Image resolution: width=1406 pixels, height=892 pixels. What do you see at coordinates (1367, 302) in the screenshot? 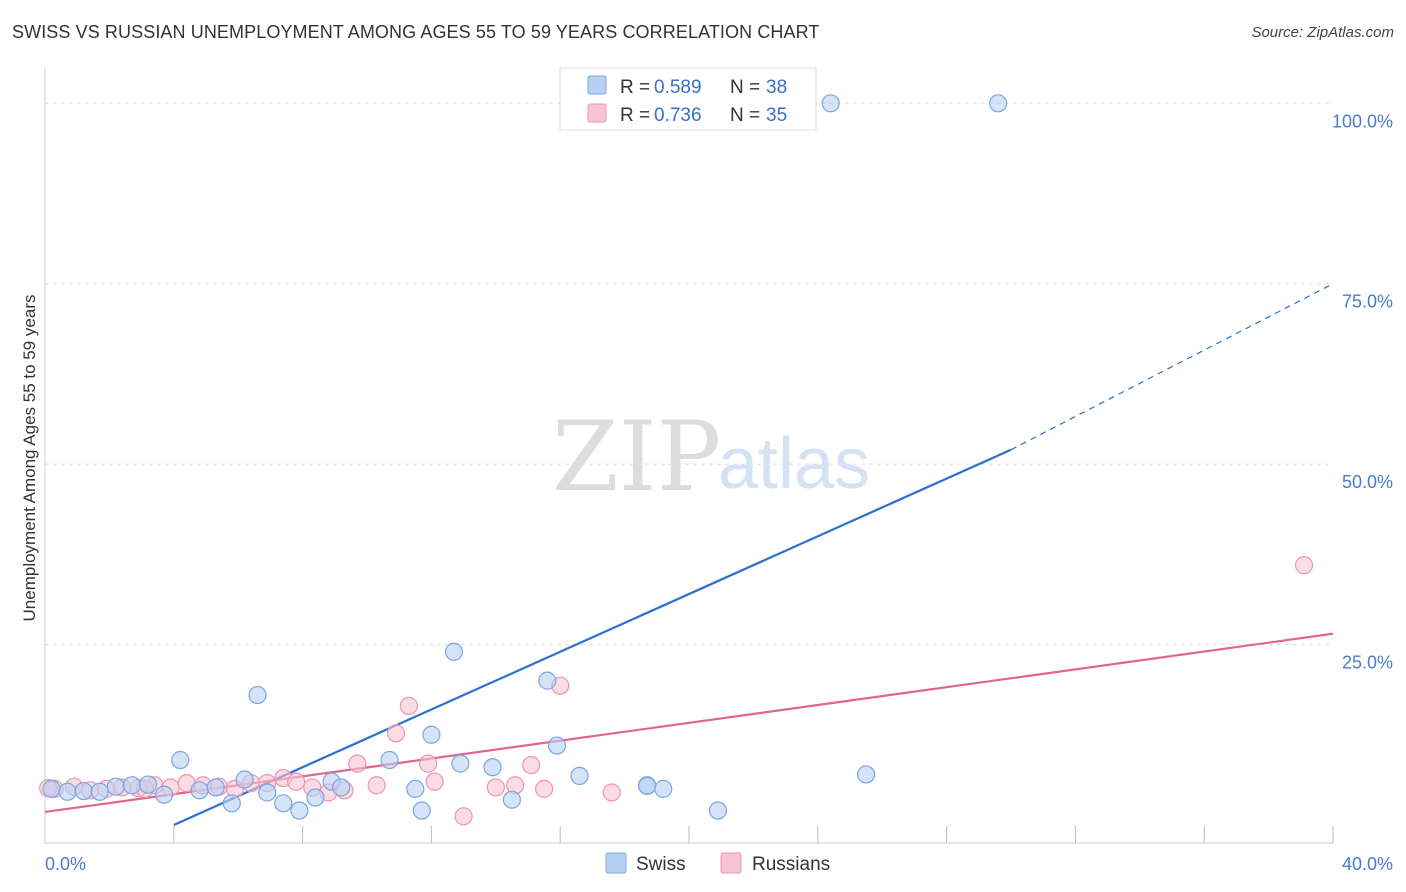
I see `y-tick-label-75: 75.0%` at bounding box center [1367, 302].